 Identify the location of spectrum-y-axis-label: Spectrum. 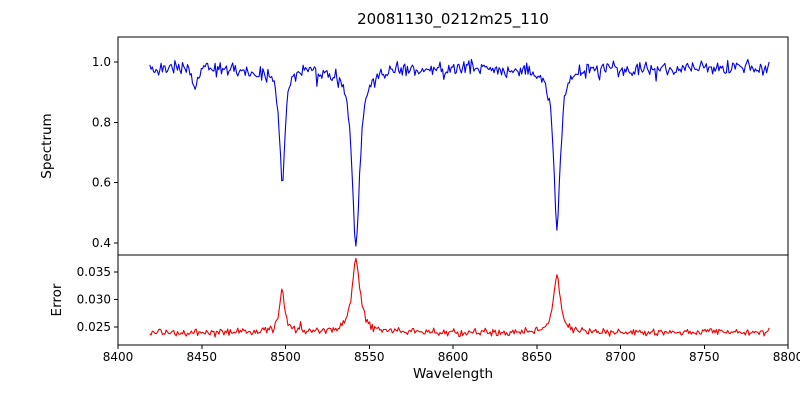
(47, 146).